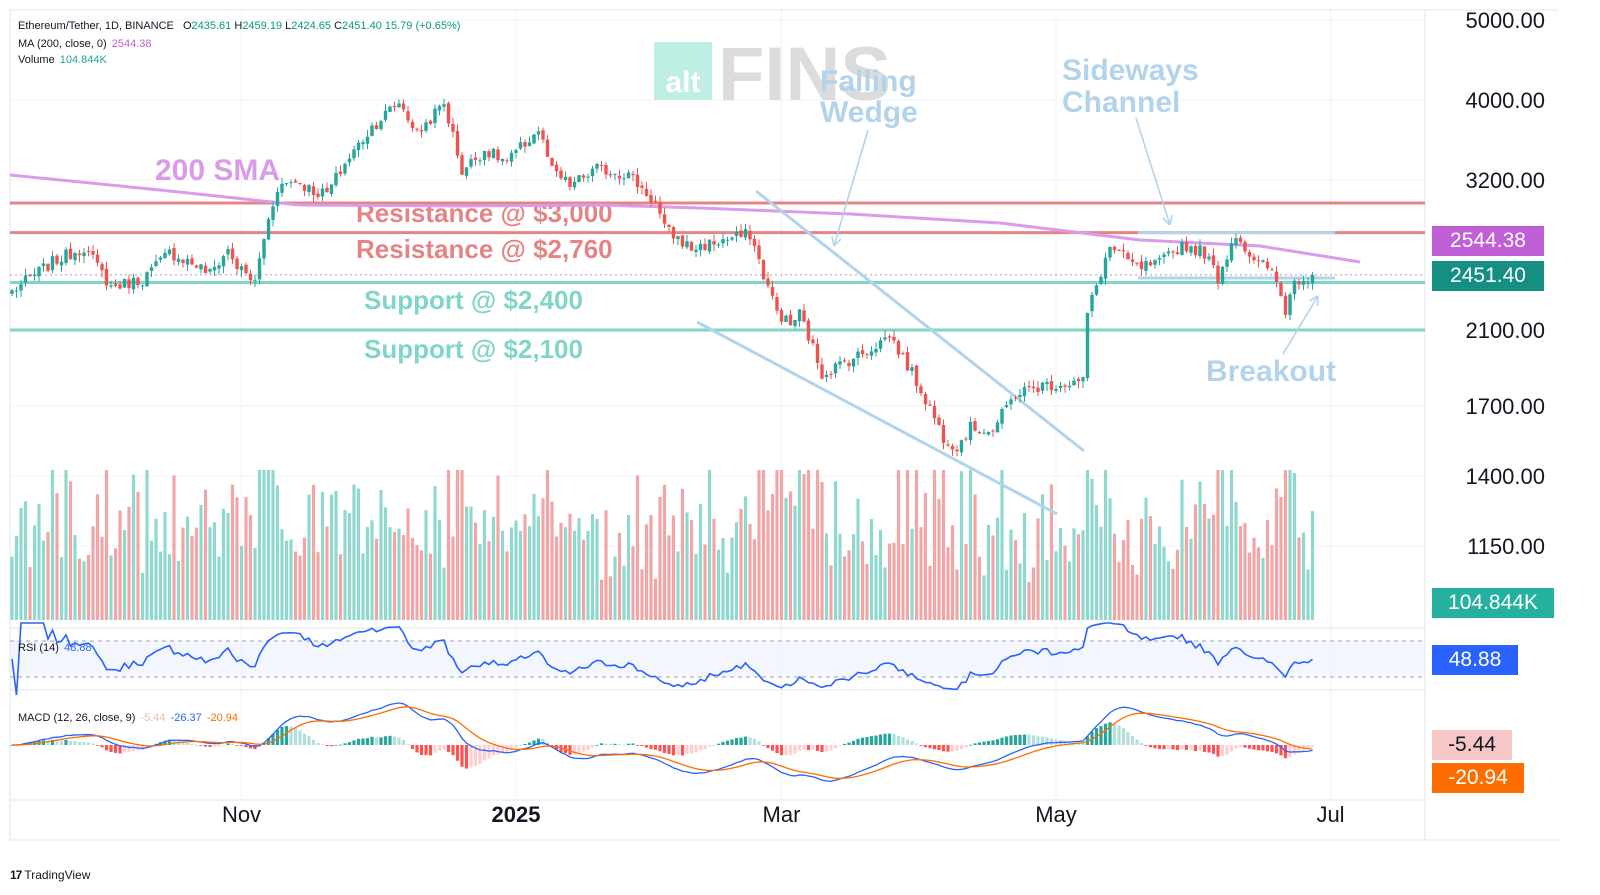 This screenshot has width=1600, height=895. What do you see at coordinates (50, 875) in the screenshot?
I see `tradingview-brand: 17 TradingView` at bounding box center [50, 875].